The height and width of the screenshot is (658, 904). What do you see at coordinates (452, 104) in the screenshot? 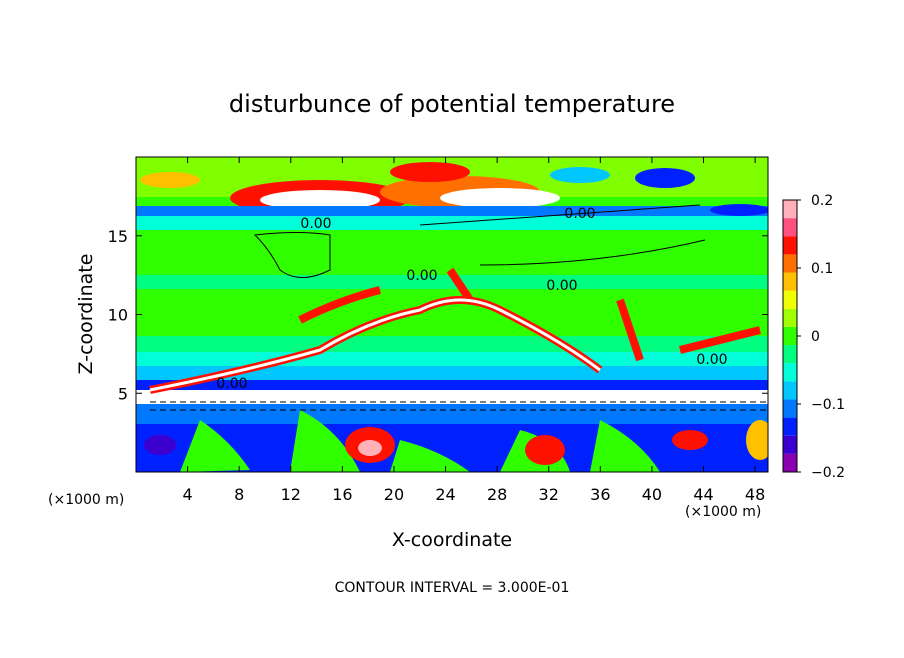
I see `chart-title: disturbunce of potential temperature` at bounding box center [452, 104].